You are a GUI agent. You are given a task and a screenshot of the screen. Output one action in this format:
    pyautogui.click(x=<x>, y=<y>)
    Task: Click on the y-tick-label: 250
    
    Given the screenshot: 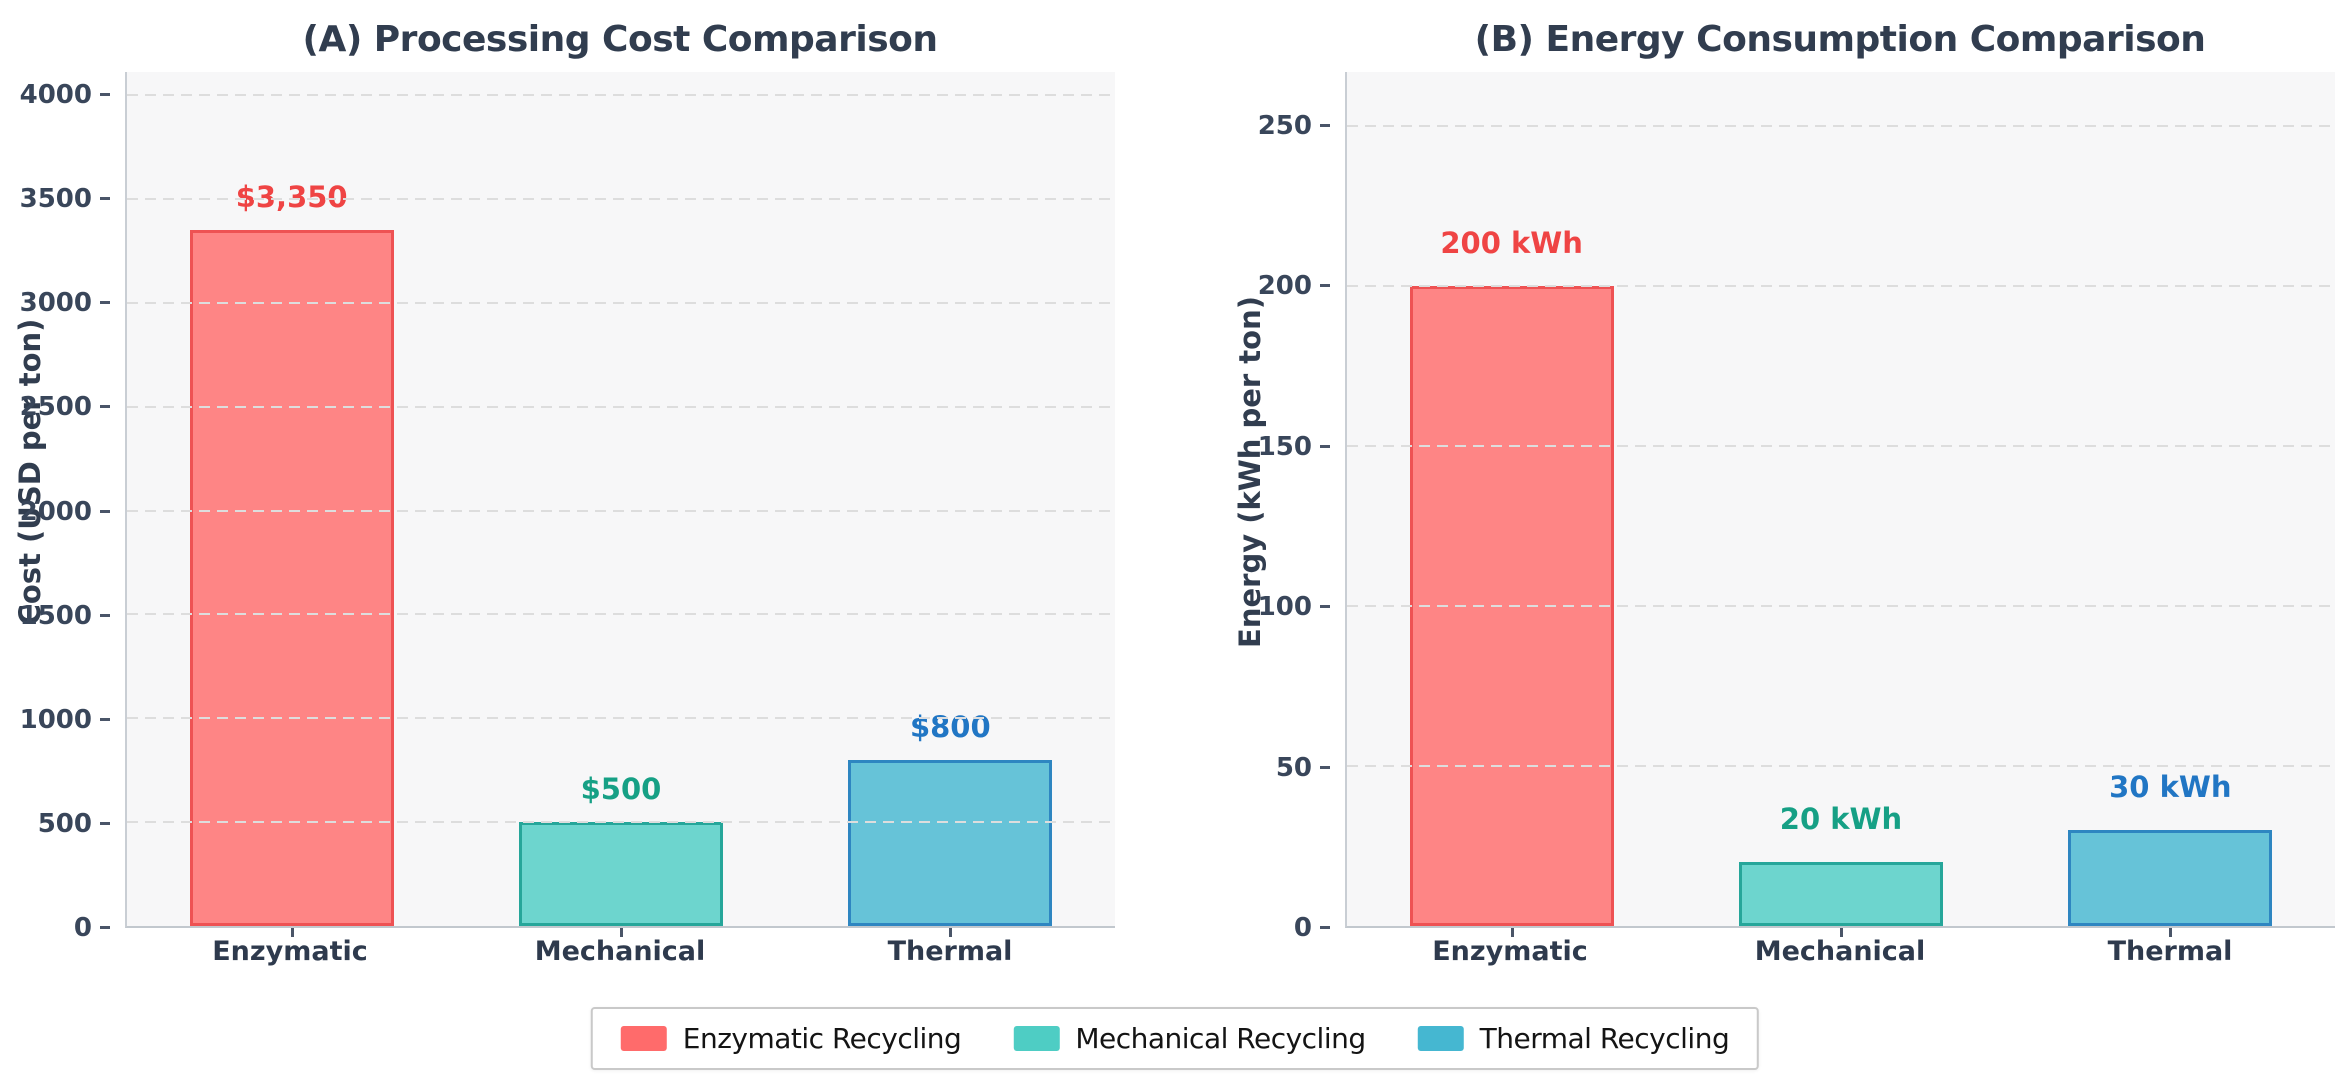 What is the action you would take?
    pyautogui.click(x=1284, y=126)
    